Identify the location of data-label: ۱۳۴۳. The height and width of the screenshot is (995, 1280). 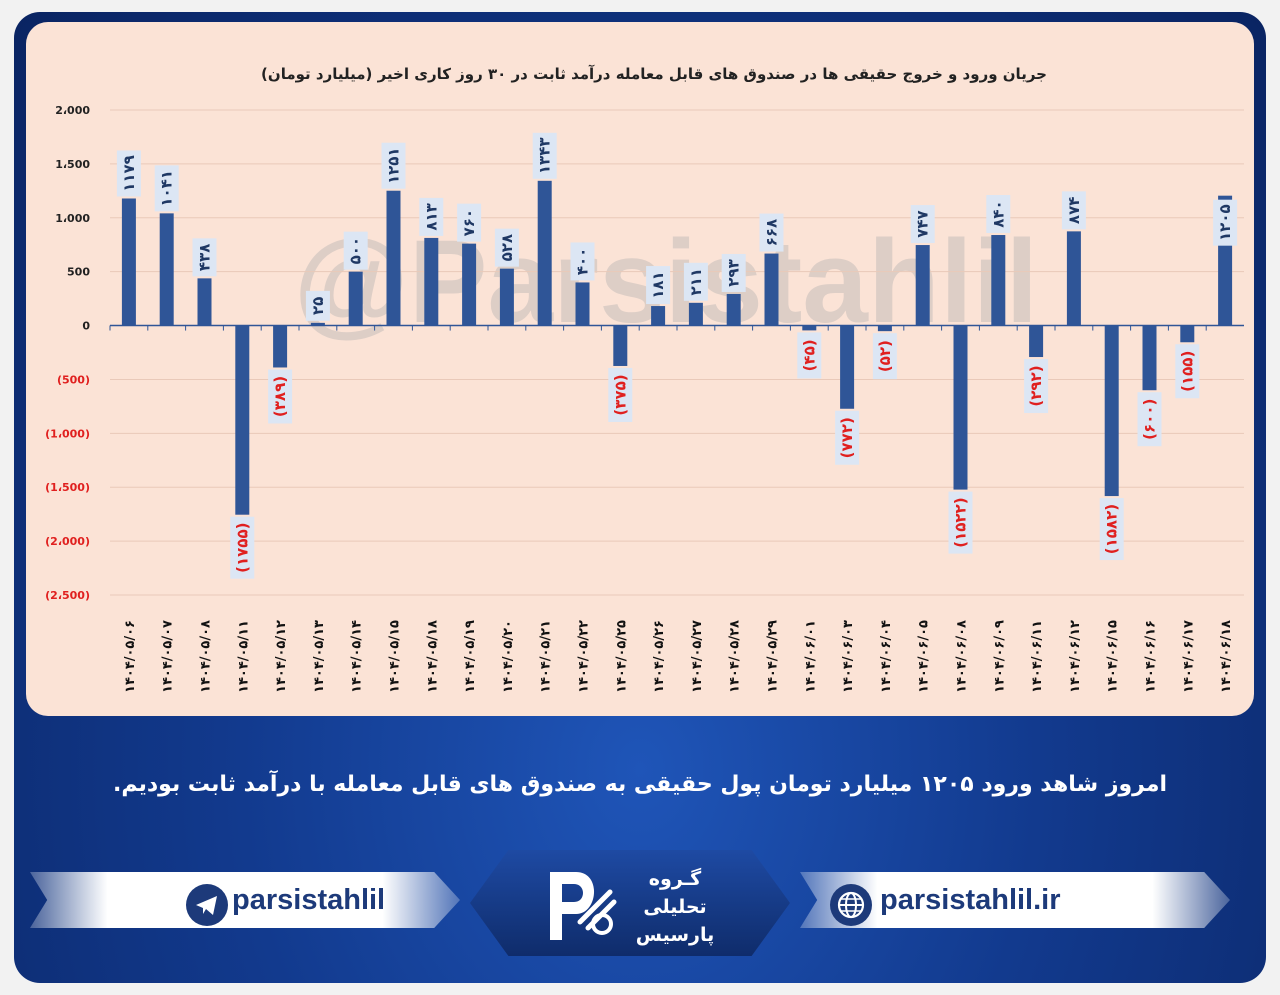
(544, 155).